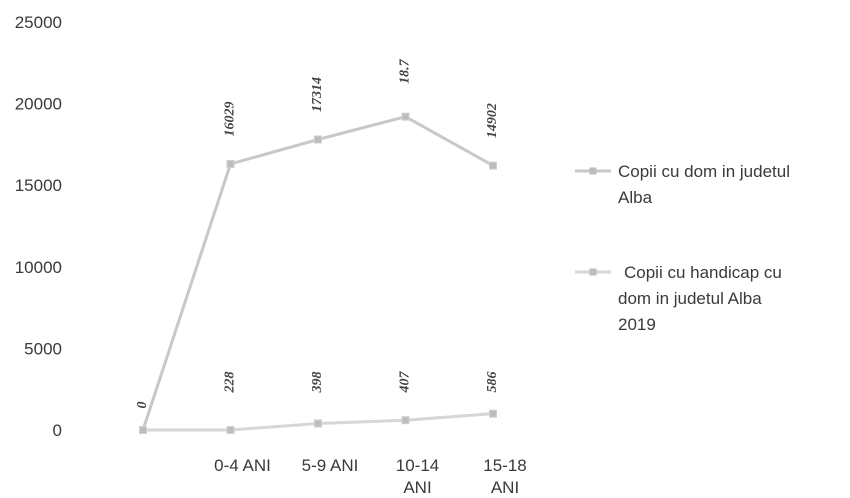 The image size is (850, 498). Describe the element at coordinates (38, 226) in the screenshot. I see `y-axis-labels: 0 5000 10000 15000 20000 25000` at that location.